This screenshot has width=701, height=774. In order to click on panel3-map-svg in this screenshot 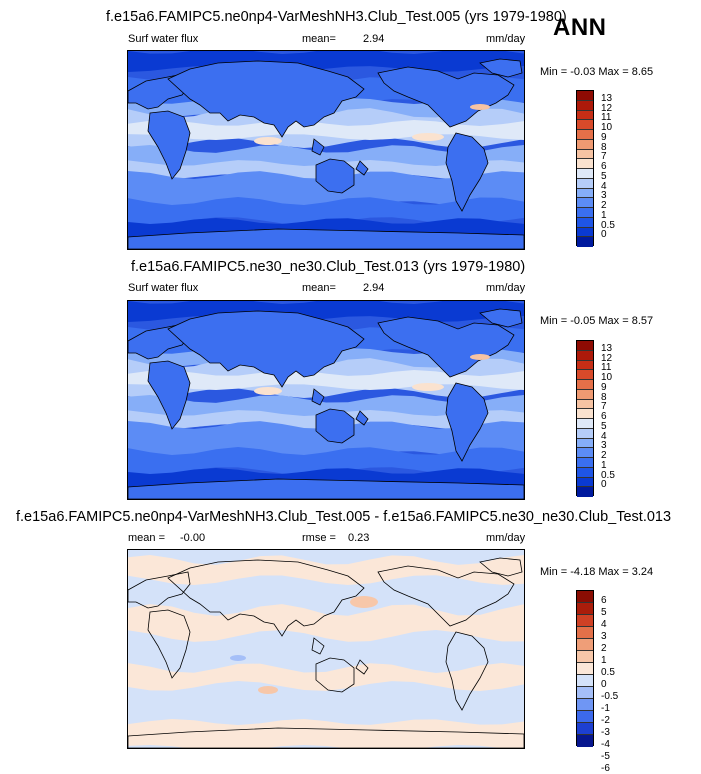, I will do `click(326, 649)`.